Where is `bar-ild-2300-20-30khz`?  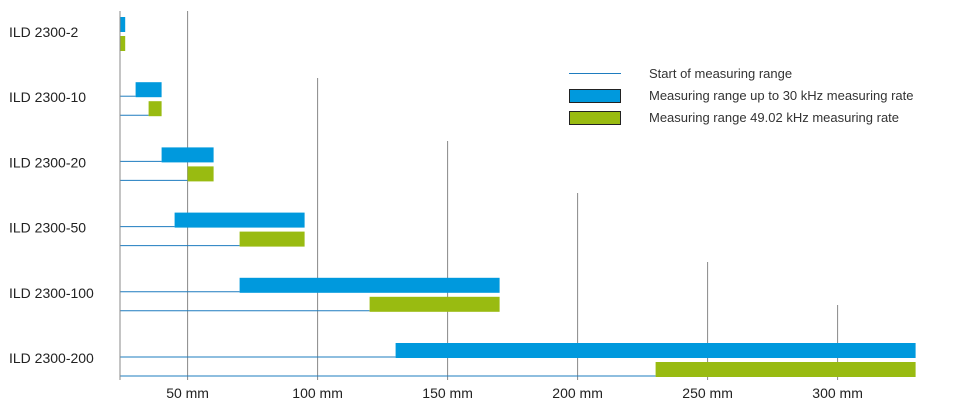 bar-ild-2300-20-30khz is located at coordinates (187, 155).